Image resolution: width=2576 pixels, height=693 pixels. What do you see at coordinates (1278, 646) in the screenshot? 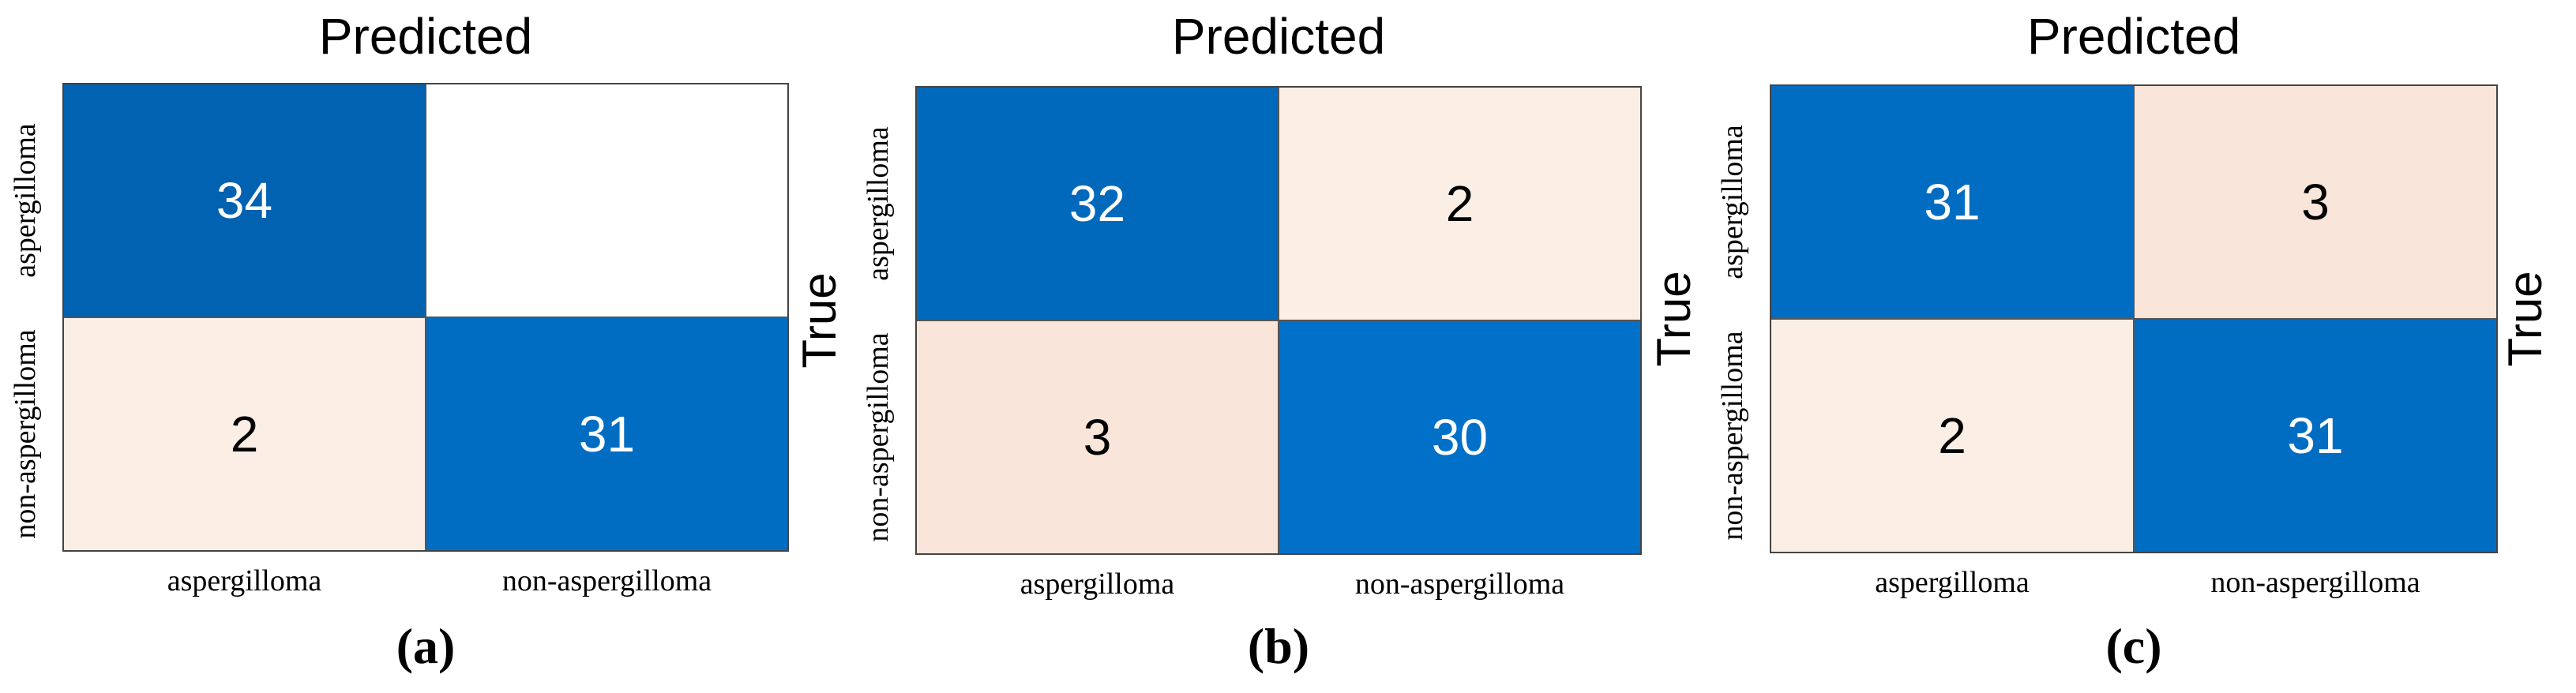
I see `panel-label: (b)` at bounding box center [1278, 646].